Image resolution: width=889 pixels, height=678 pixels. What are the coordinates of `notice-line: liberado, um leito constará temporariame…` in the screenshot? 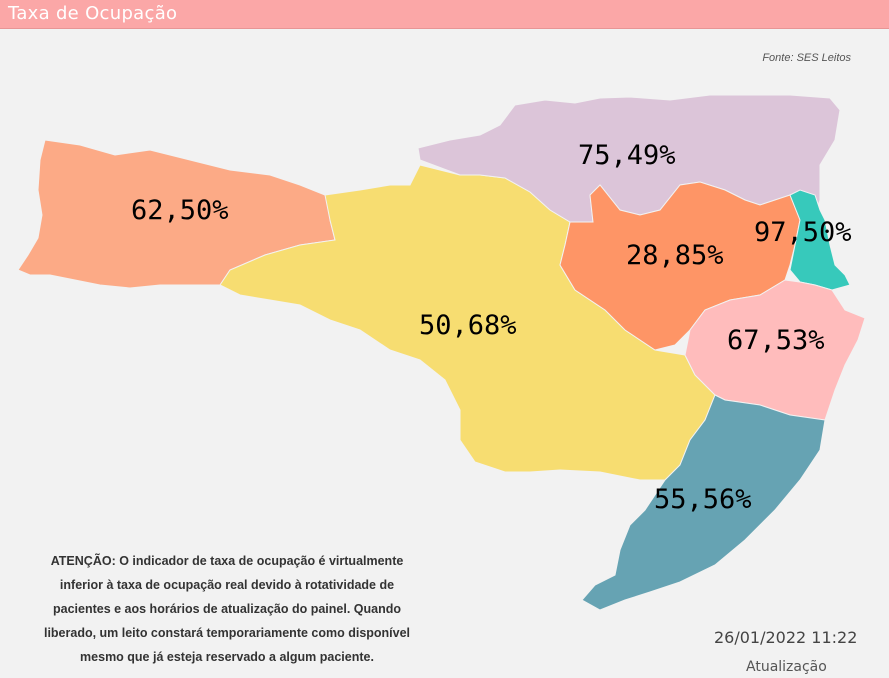 It's located at (227, 633).